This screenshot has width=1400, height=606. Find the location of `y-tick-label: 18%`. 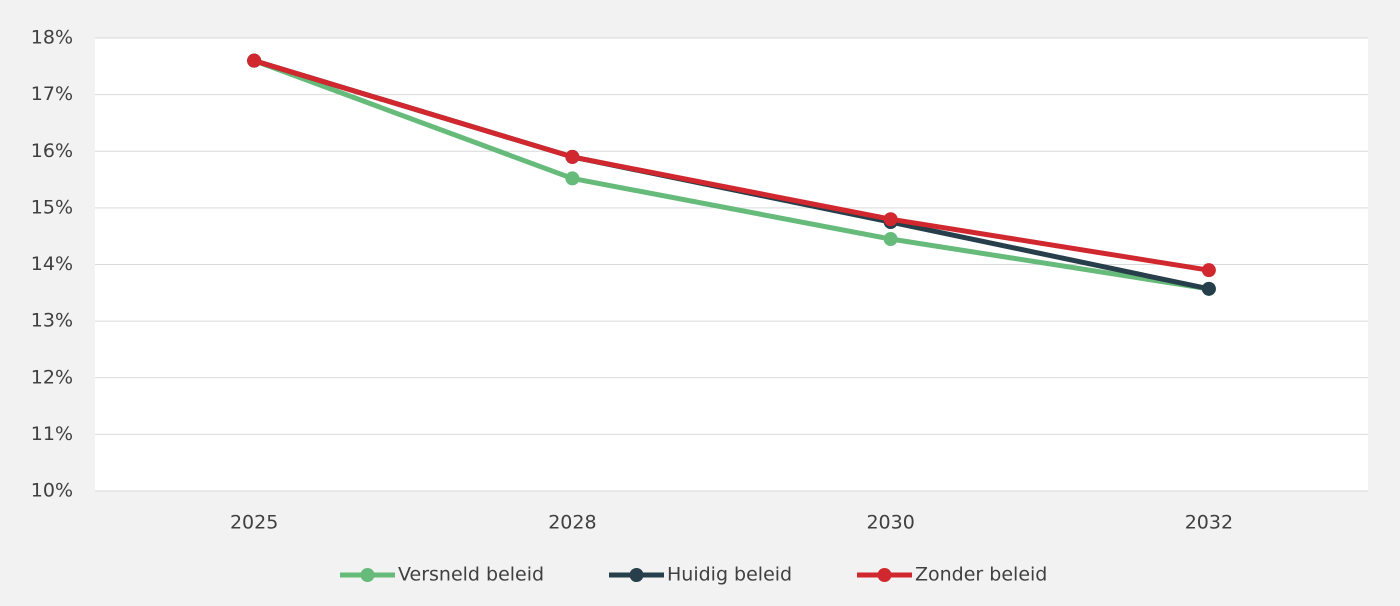

y-tick-label: 18% is located at coordinates (52, 38).